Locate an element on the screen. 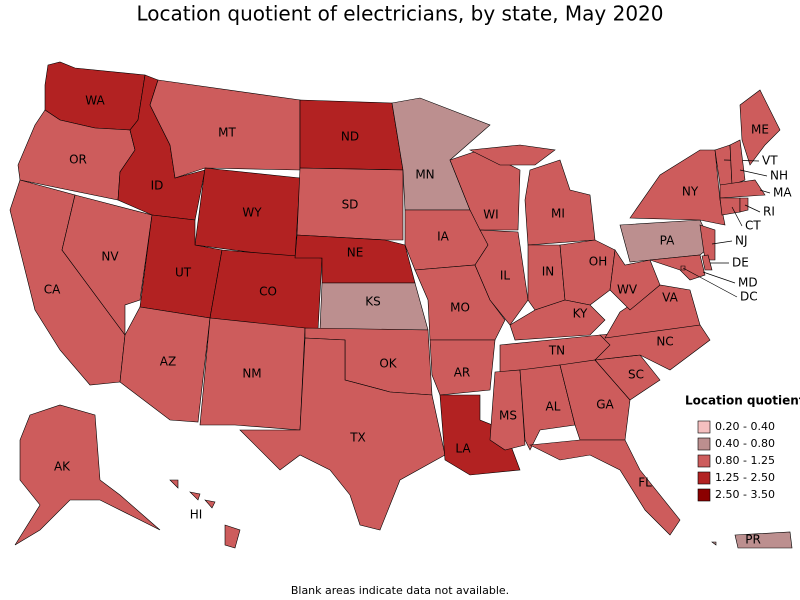  state-label: MA is located at coordinates (782, 193).